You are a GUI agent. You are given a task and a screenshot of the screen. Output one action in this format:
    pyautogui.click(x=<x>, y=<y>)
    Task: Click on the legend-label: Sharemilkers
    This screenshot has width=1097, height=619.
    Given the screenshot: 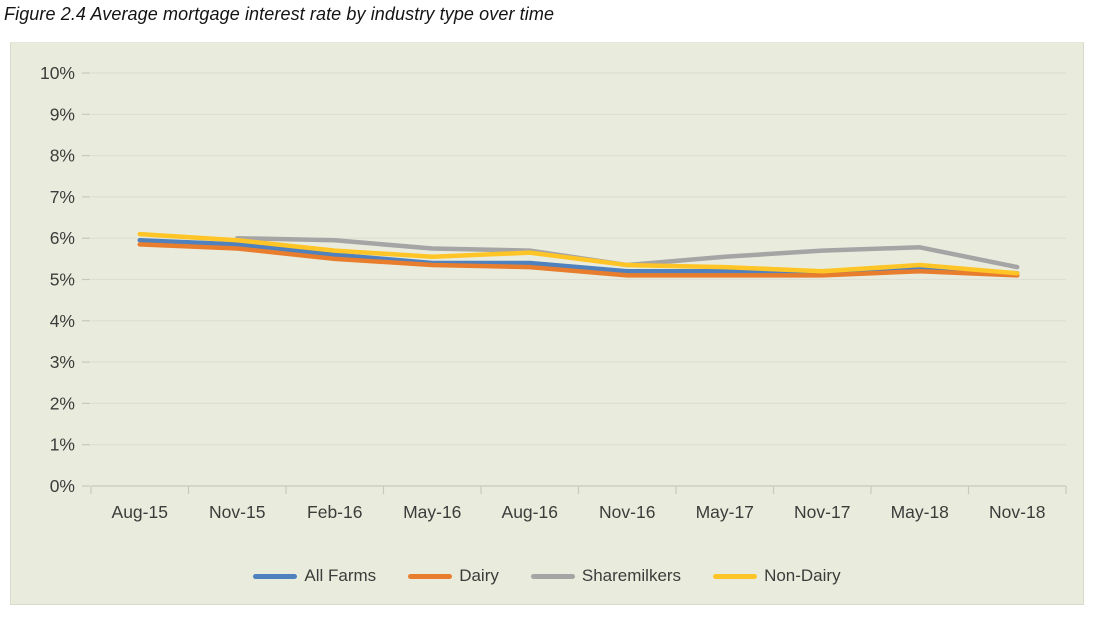 What is the action you would take?
    pyautogui.click(x=631, y=575)
    